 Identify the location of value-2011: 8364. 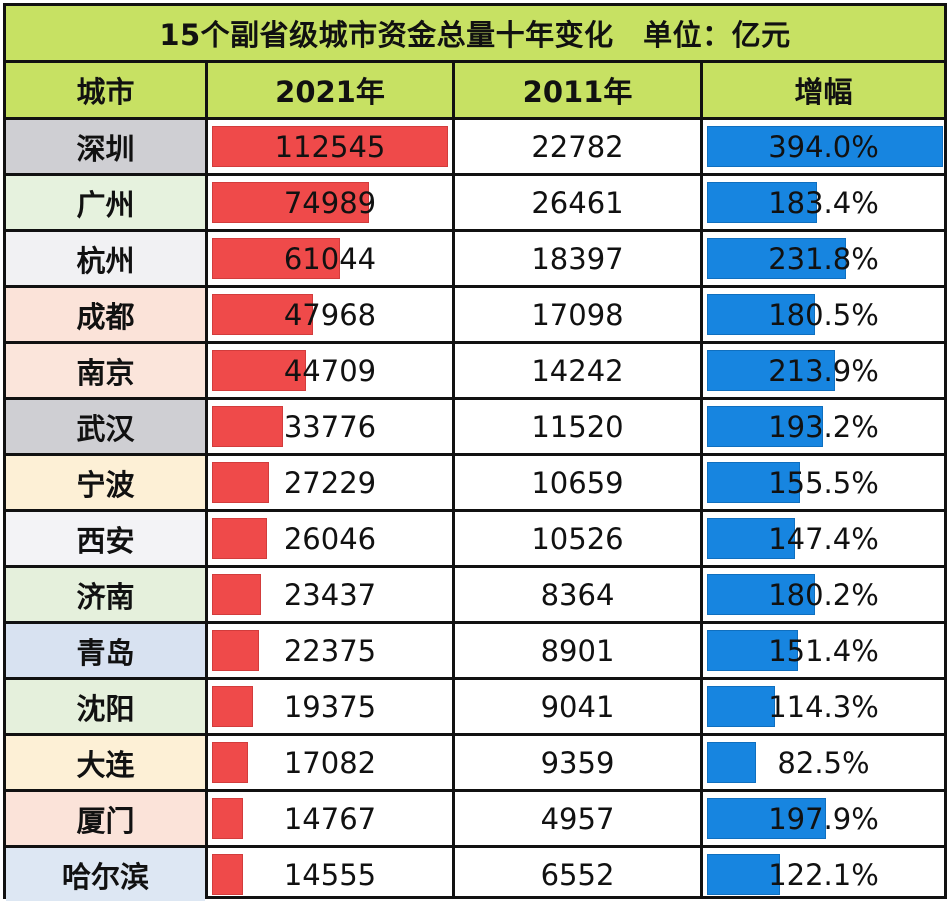
(577, 594).